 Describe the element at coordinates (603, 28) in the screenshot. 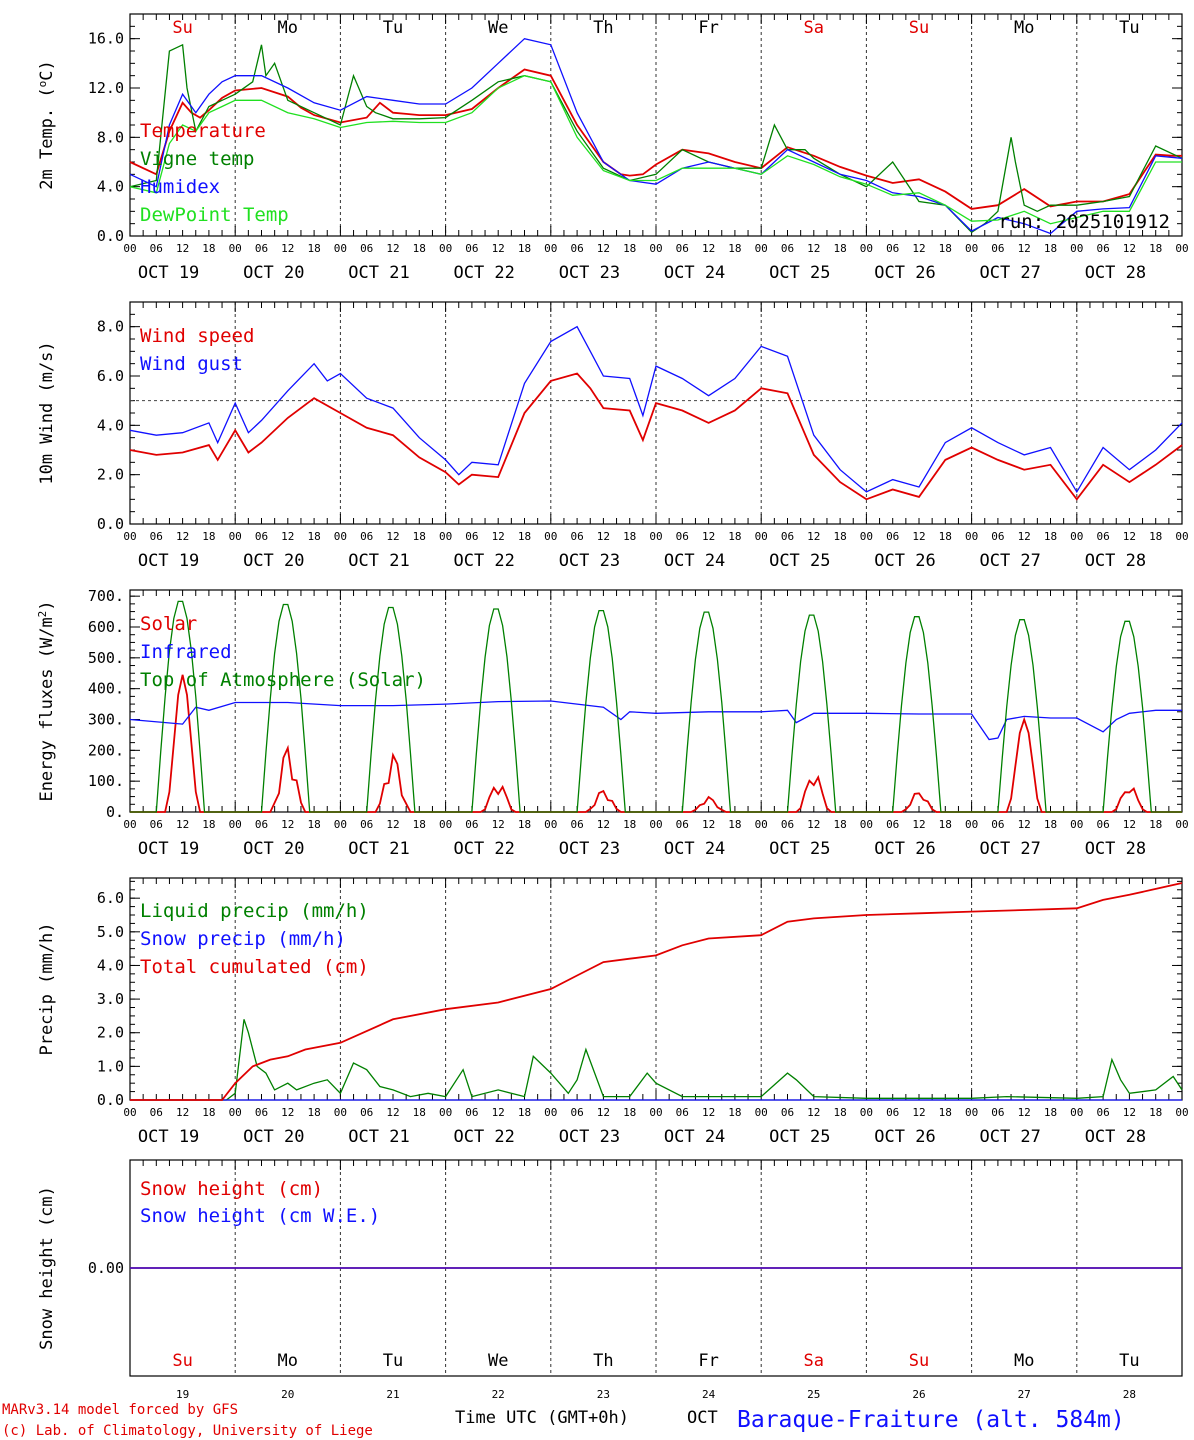

I see `day-name: Th` at that location.